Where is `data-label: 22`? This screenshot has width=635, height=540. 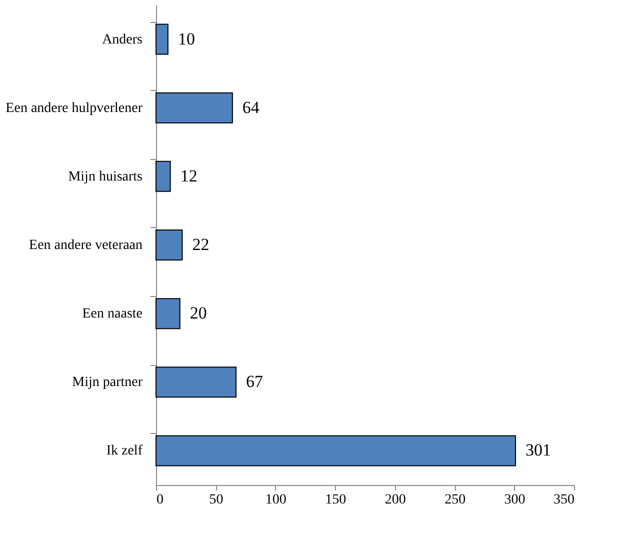 data-label: 22 is located at coordinates (201, 244).